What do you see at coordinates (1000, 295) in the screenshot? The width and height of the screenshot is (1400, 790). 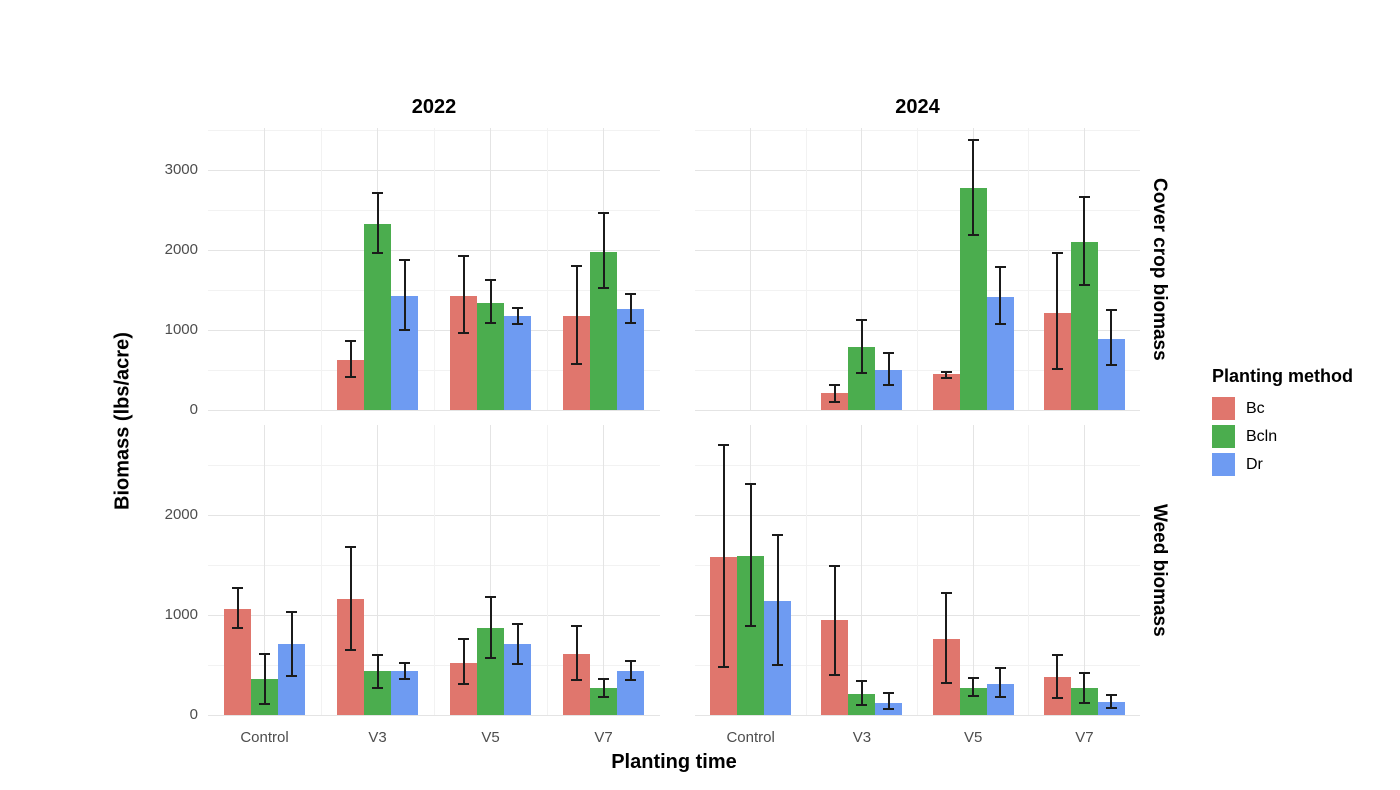 I see `error-bar-cover-crop-2024-V5-Dr` at bounding box center [1000, 295].